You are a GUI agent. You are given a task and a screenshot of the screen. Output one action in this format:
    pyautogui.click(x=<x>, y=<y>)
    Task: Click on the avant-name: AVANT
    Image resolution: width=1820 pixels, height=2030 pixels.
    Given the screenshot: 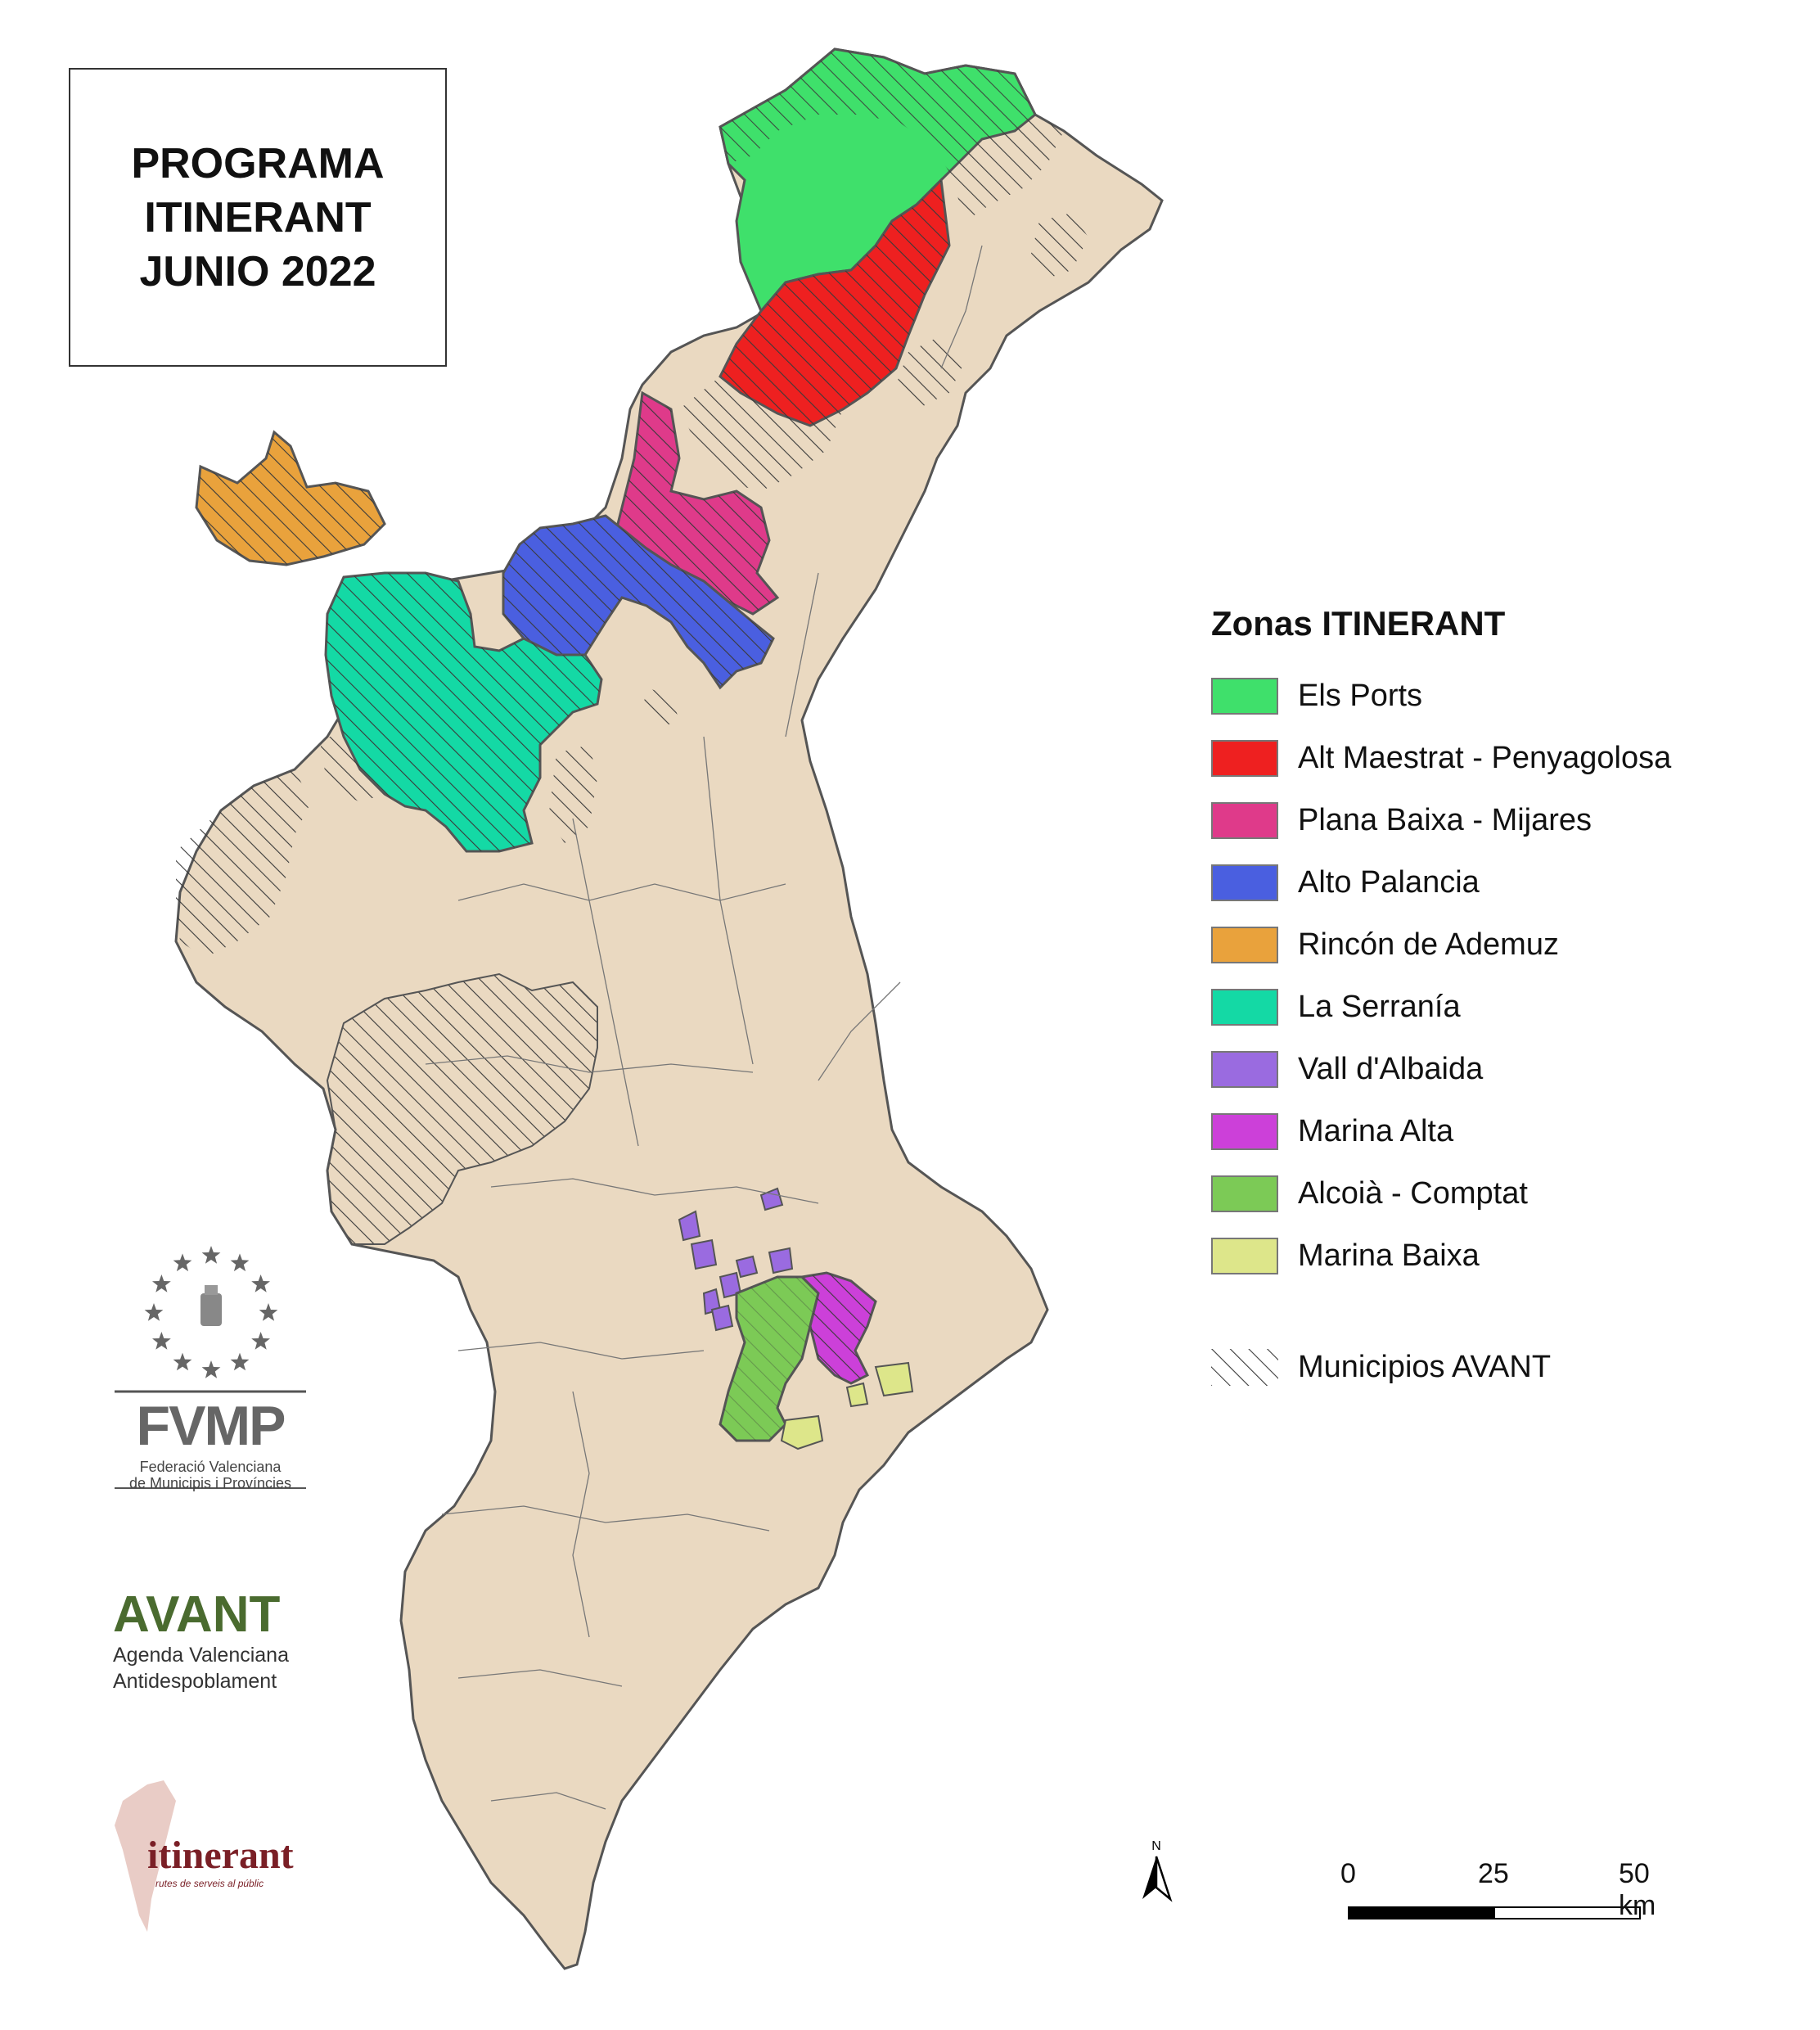 What is the action you would take?
    pyautogui.click(x=197, y=1615)
    